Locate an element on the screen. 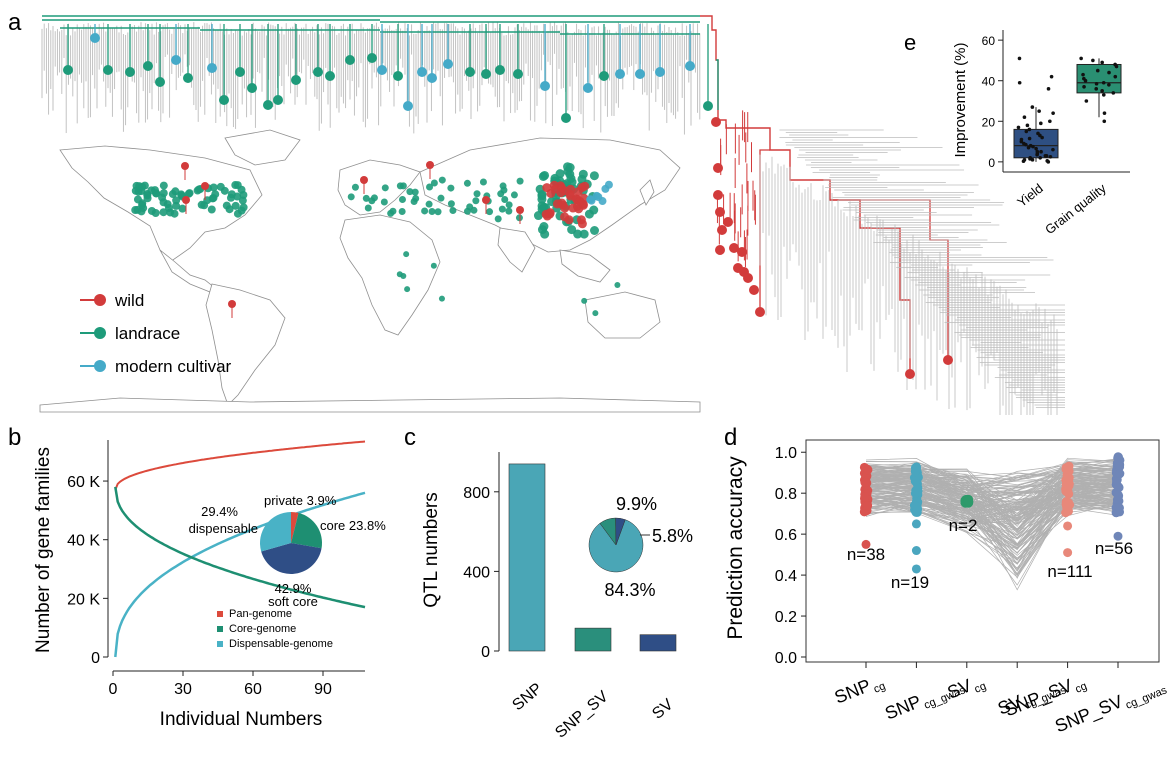 The height and width of the screenshot is (762, 1176). y-tick-label-d: 0.6 is located at coordinates (786, 535).